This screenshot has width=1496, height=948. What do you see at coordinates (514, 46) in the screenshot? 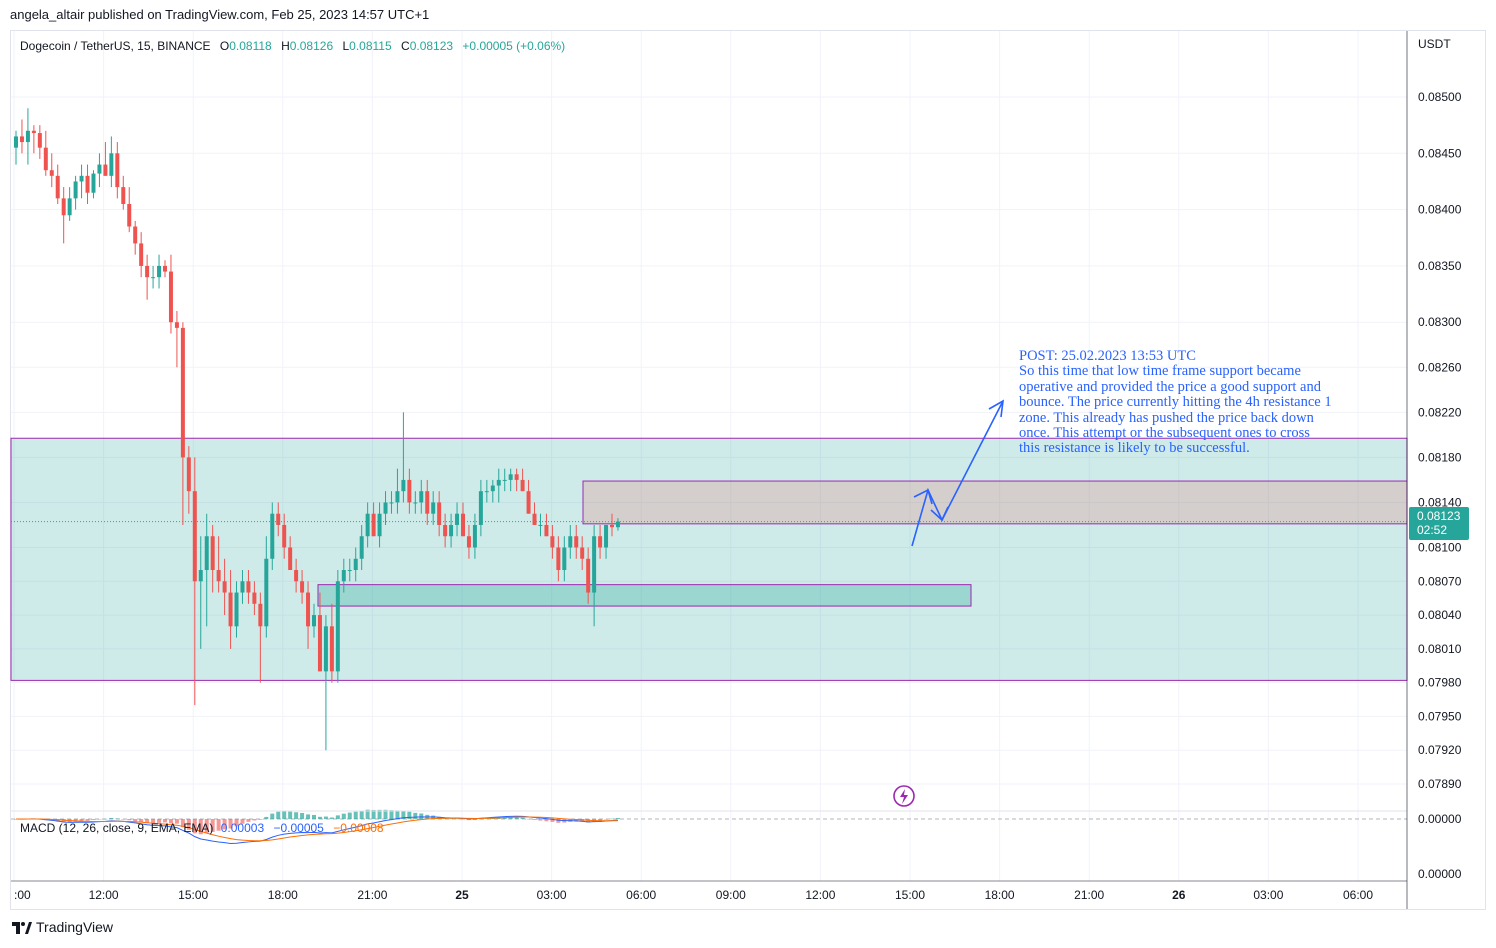
I see `change-value: +0.00005 (+0.06%)` at bounding box center [514, 46].